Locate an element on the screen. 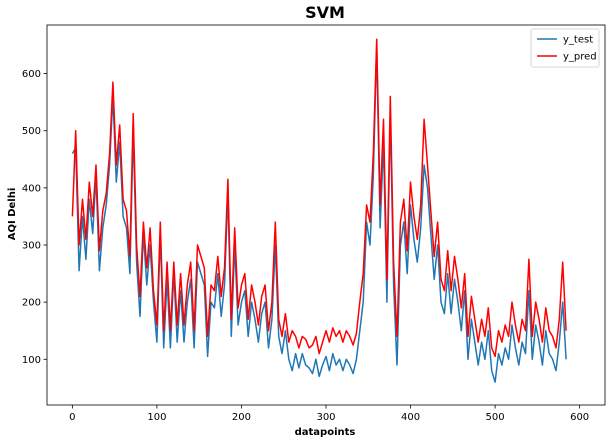 The width and height of the screenshot is (612, 443). x-tick-label: 200 is located at coordinates (241, 417).